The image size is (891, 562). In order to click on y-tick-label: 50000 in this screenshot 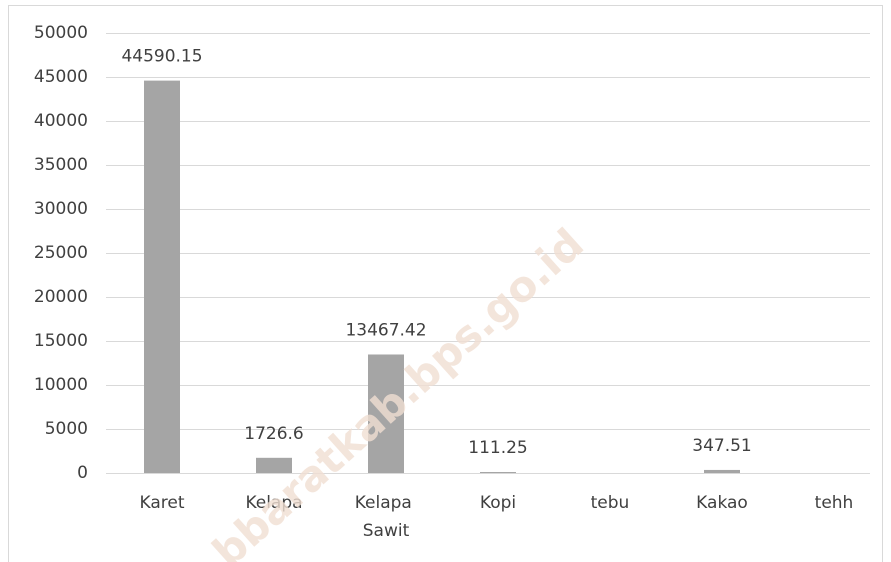, I will do `click(61, 33)`.